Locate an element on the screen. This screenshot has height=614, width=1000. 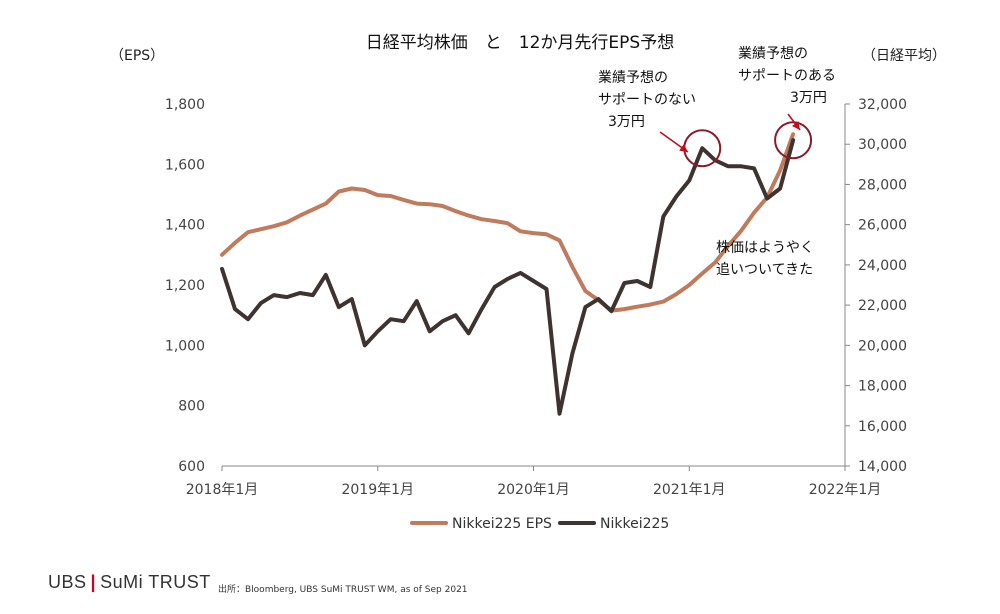
right-tick-label: 16,000 is located at coordinates (882, 427).